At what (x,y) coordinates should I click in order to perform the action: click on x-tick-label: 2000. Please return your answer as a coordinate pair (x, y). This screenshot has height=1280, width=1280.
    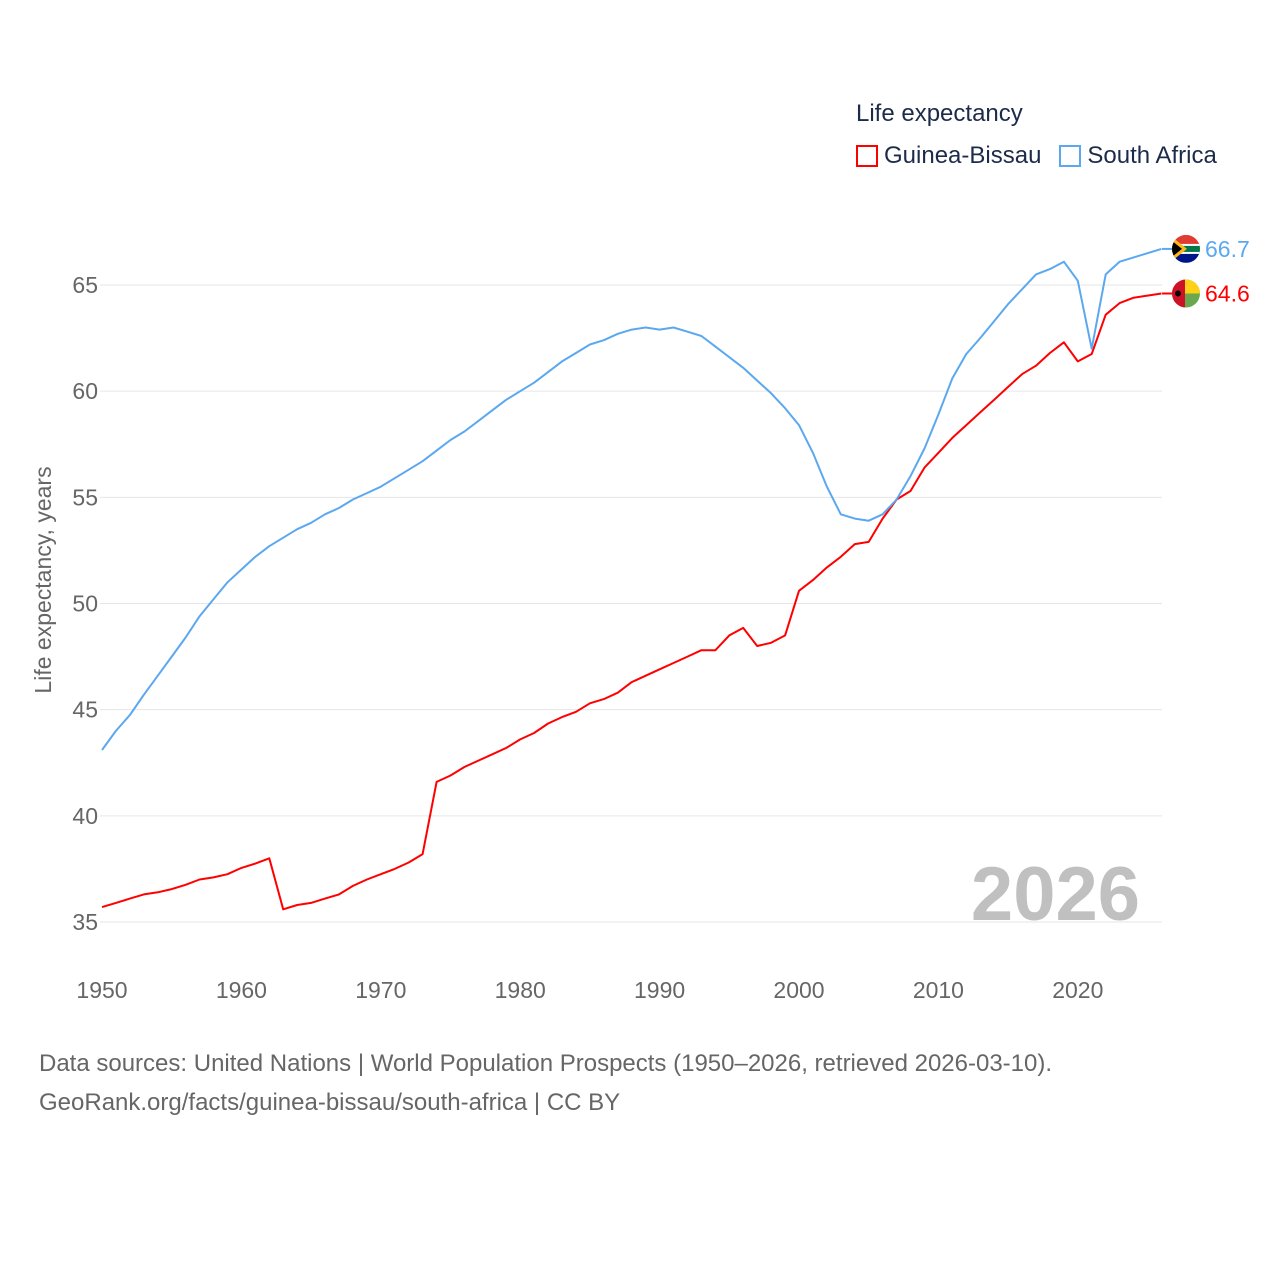
    Looking at the image, I should click on (798, 990).